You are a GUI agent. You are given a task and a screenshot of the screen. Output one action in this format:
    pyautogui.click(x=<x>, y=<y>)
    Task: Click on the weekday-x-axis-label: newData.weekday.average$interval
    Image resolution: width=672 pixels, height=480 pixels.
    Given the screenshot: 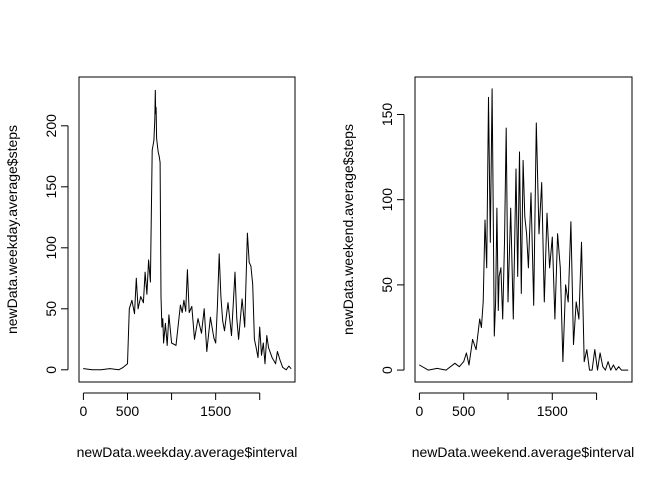 What is the action you would take?
    pyautogui.click(x=187, y=452)
    